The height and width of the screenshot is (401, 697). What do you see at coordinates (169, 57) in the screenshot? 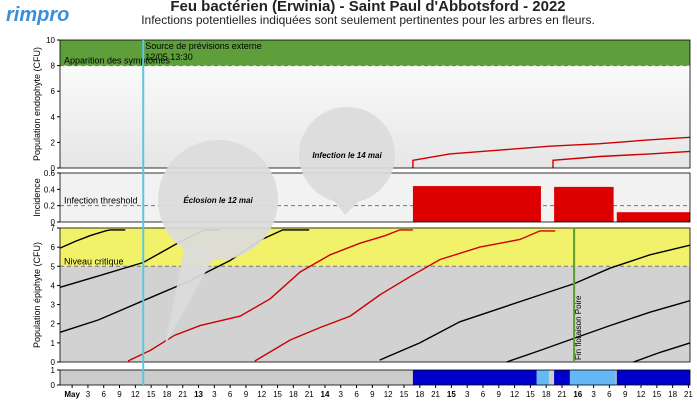
I see `forecast-time: 12/05 13:30` at bounding box center [169, 57].